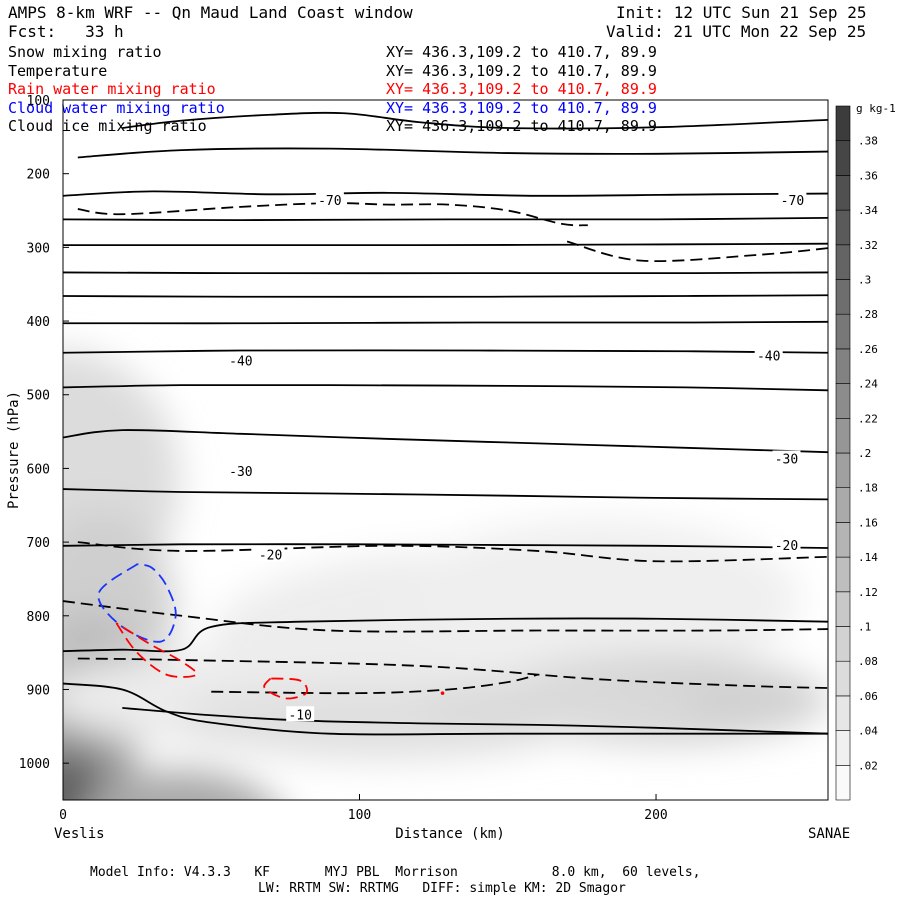 The width and height of the screenshot is (900, 900). What do you see at coordinates (38, 322) in the screenshot?
I see `y-tick-label: 400` at bounding box center [38, 322].